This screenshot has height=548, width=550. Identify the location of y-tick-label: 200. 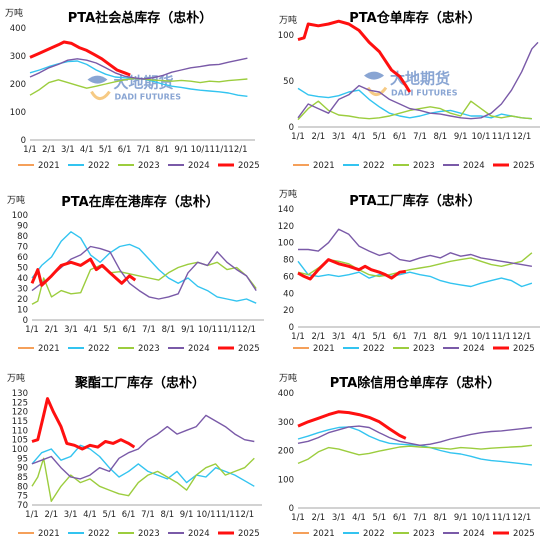
(18, 85).